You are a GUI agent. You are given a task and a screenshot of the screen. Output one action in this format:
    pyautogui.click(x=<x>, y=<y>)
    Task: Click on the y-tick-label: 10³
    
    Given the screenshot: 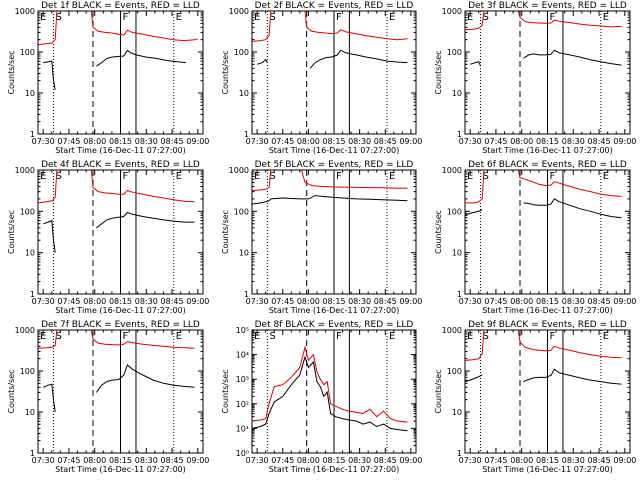 What is the action you would take?
    pyautogui.click(x=242, y=379)
    